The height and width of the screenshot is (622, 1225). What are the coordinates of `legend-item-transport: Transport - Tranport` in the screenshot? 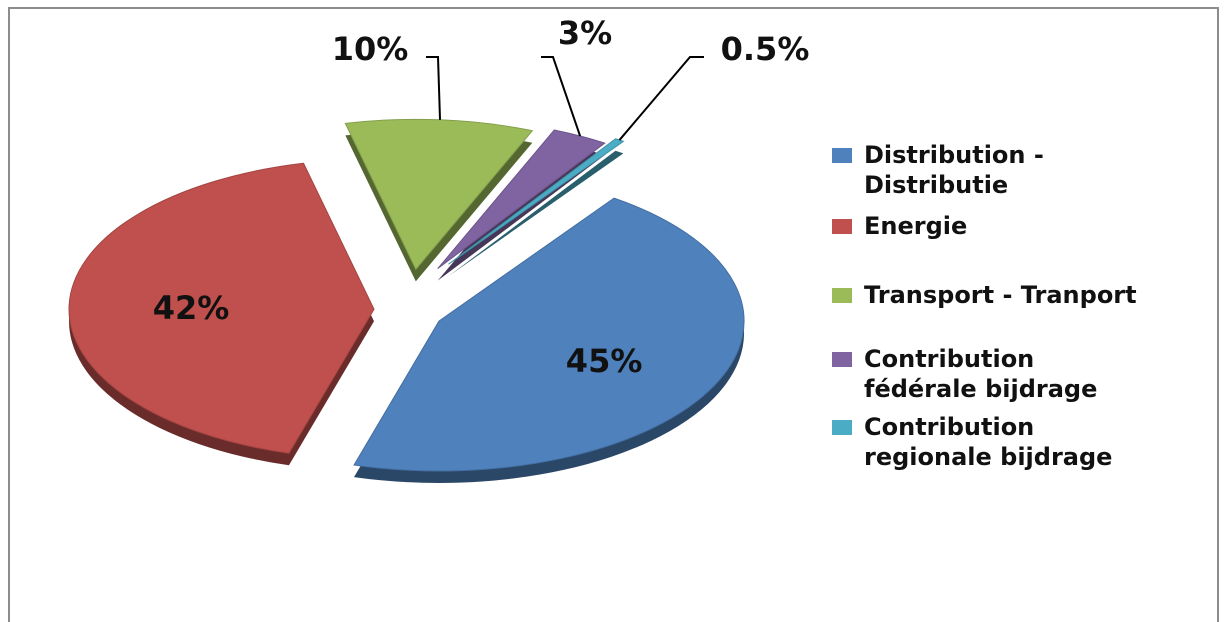 It's located at (1024, 295).